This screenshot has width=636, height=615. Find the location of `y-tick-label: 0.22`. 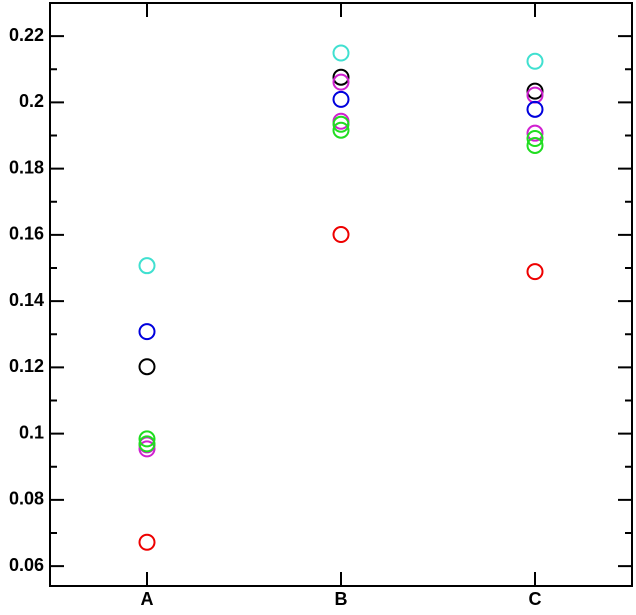

y-tick-label: 0.22 is located at coordinates (26, 35).